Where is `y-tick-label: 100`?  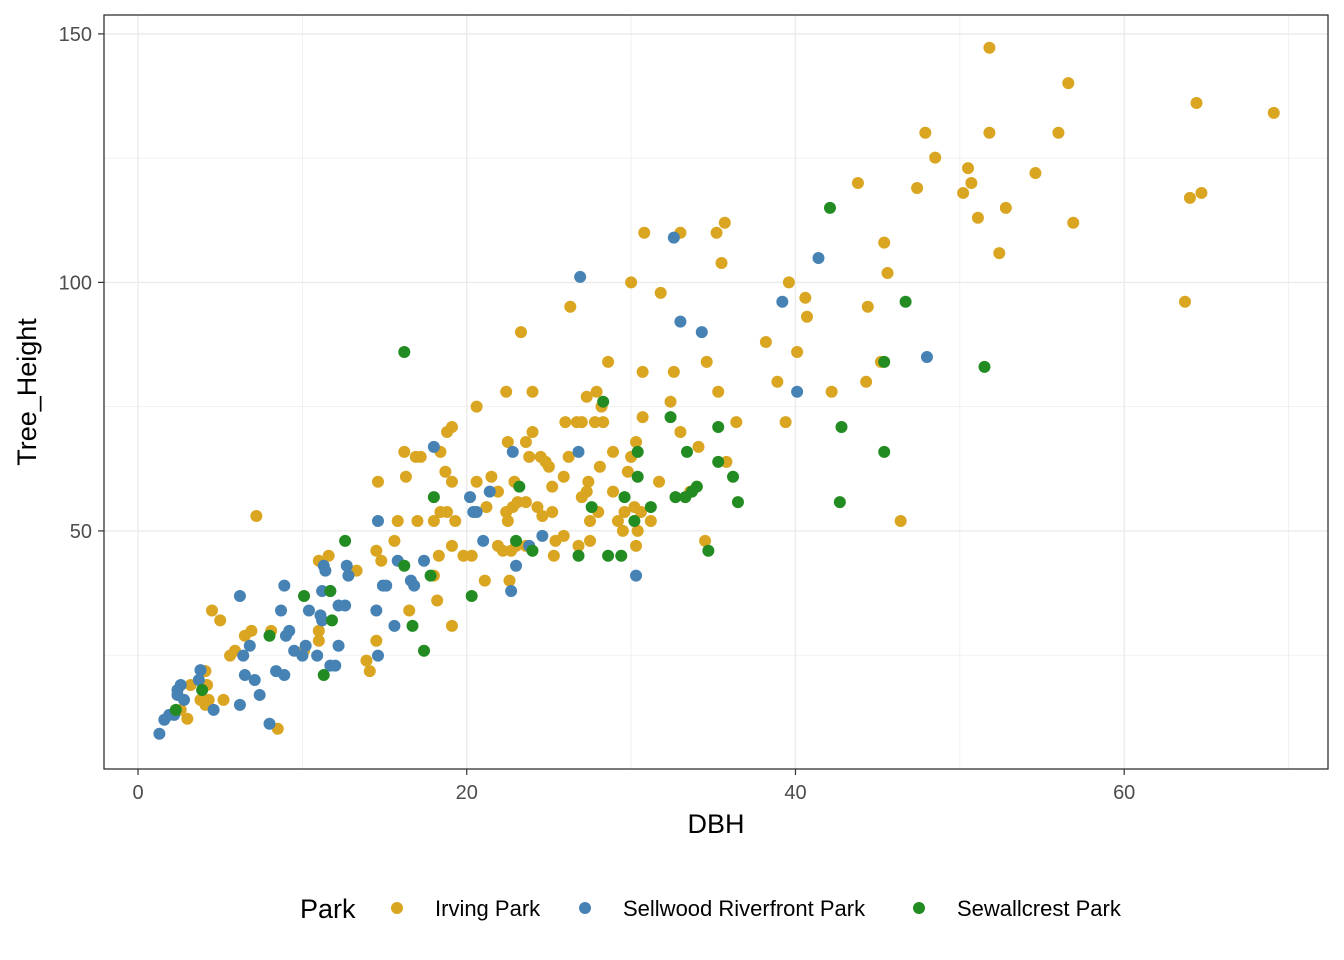
y-tick-label: 100 is located at coordinates (75, 283).